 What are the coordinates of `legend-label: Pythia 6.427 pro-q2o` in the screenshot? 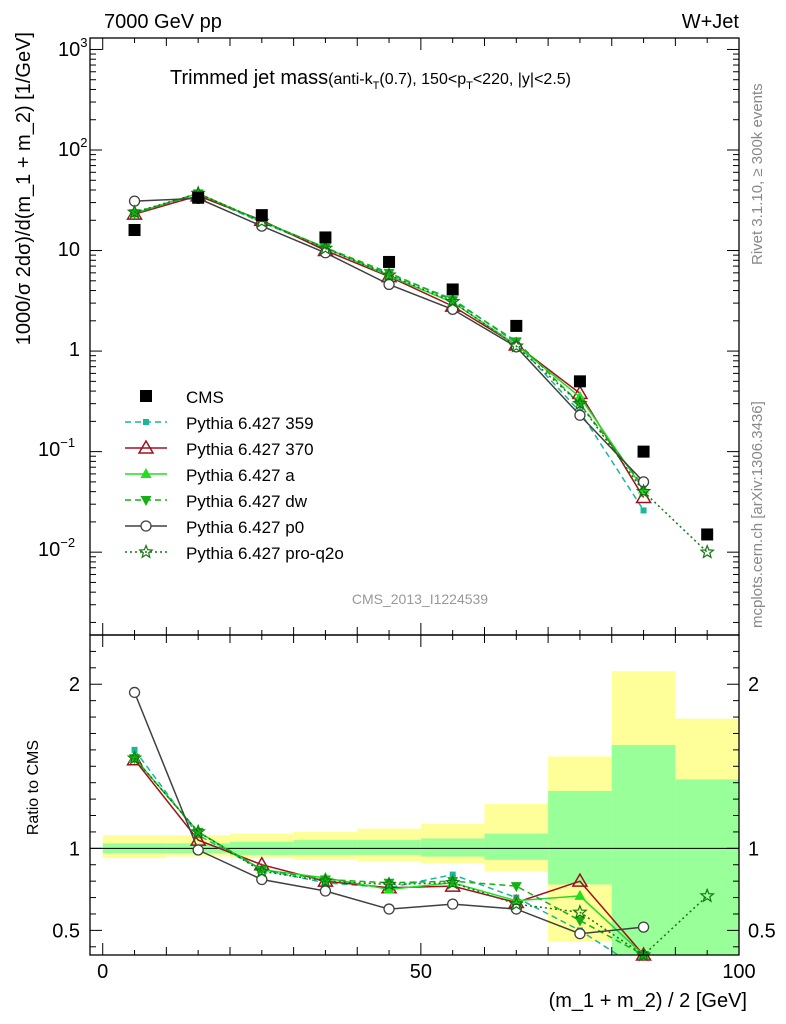 It's located at (265, 553).